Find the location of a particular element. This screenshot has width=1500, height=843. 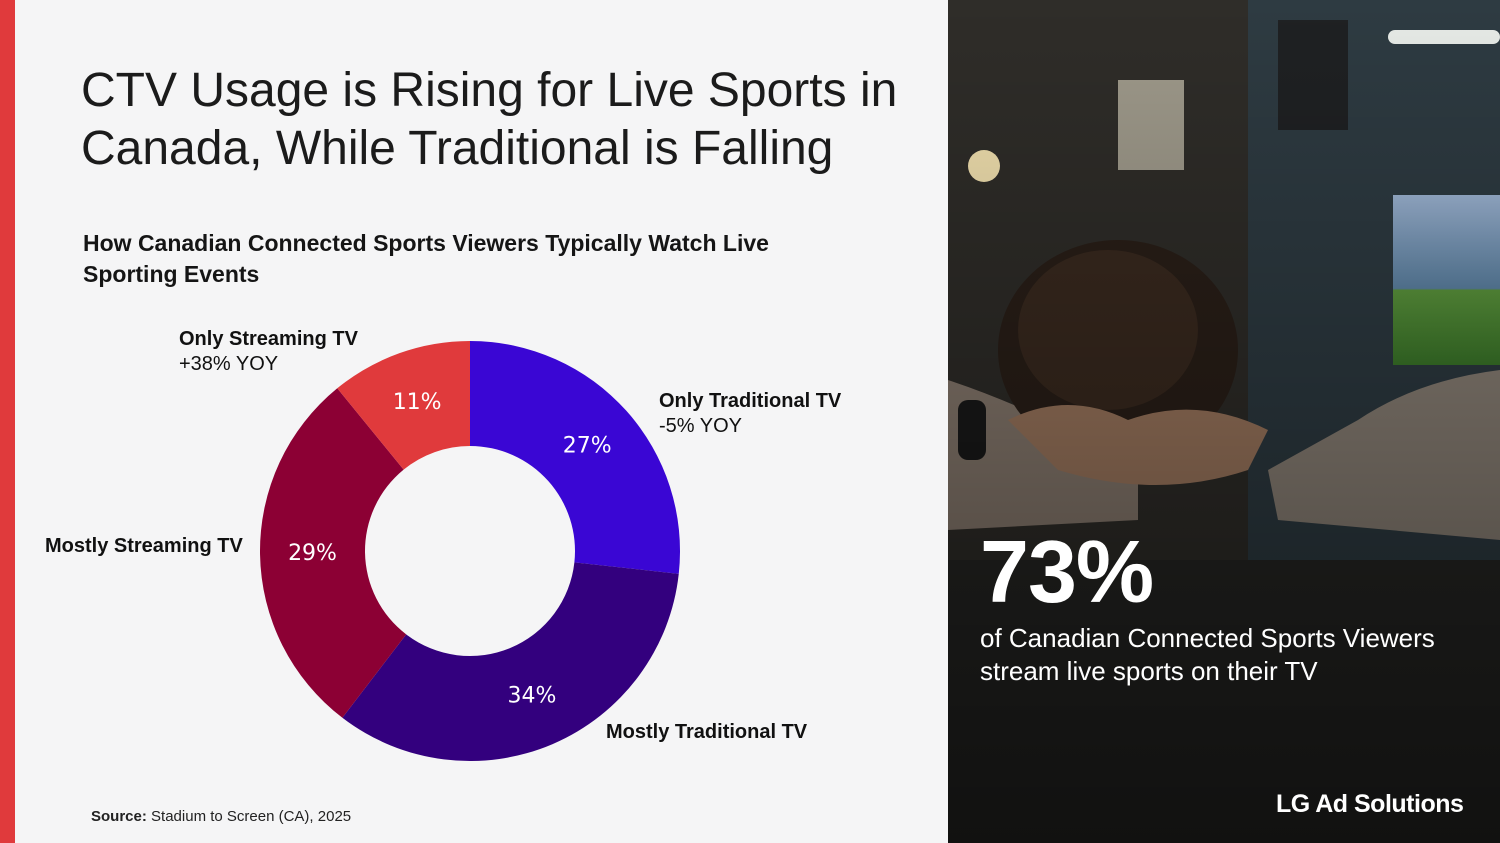

callout-only-streaming: Only Streaming TV +38% YOY is located at coordinates (268, 352).